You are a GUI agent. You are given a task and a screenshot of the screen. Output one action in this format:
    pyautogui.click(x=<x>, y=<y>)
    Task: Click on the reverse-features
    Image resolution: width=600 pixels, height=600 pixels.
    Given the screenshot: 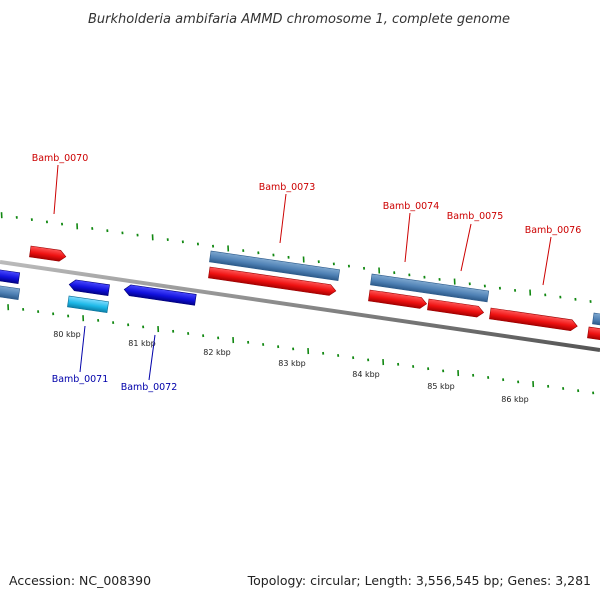 What is the action you would take?
    pyautogui.click(x=98, y=290)
    